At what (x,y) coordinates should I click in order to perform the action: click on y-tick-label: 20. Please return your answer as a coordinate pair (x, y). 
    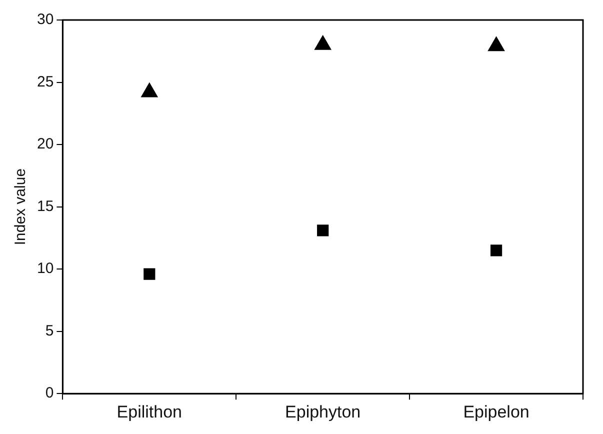
    Looking at the image, I should click on (45, 144).